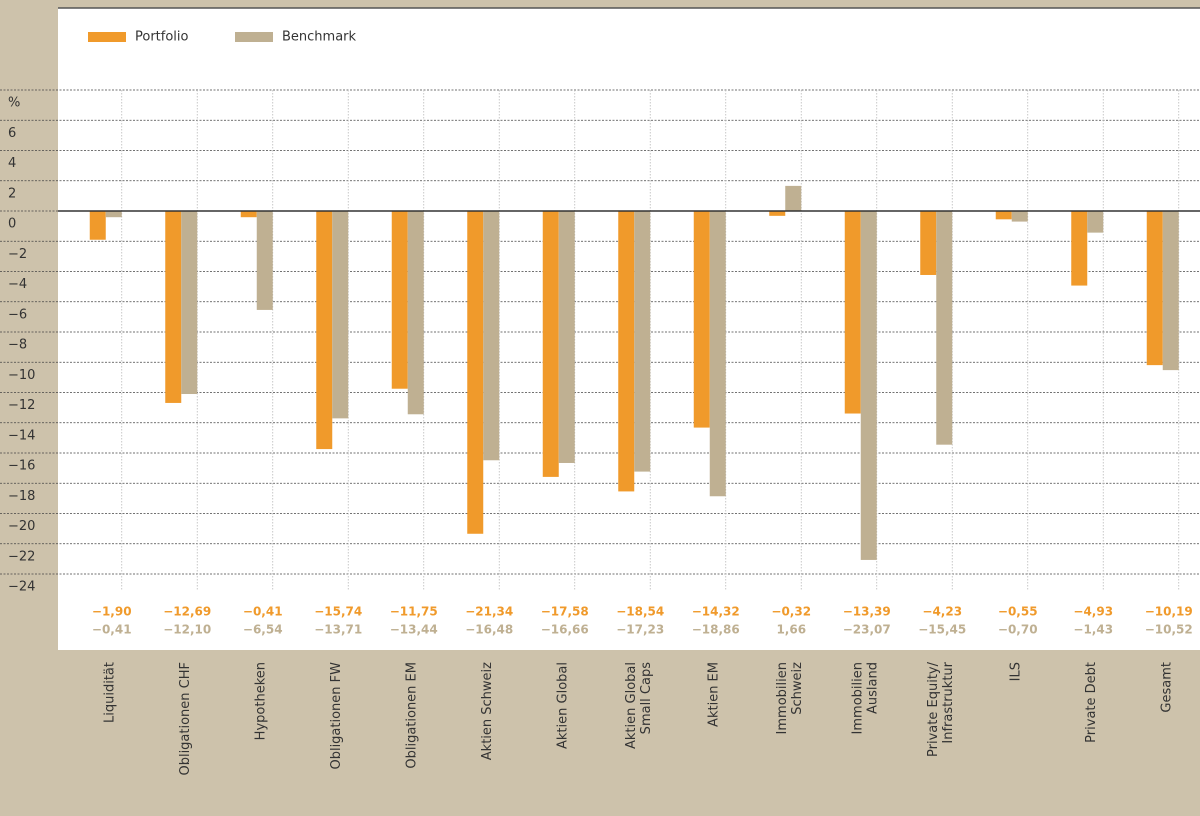 This screenshot has width=1200, height=816. Describe the element at coordinates (638, 705) in the screenshot. I see `x-tick-label: Aktien GlobalSmall Caps` at that location.